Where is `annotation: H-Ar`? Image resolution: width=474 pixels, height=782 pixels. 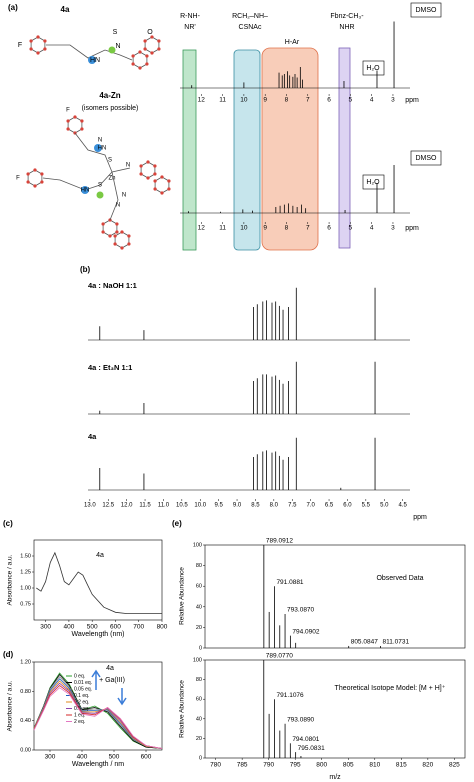 annotation: H-Ar is located at coordinates (292, 42).